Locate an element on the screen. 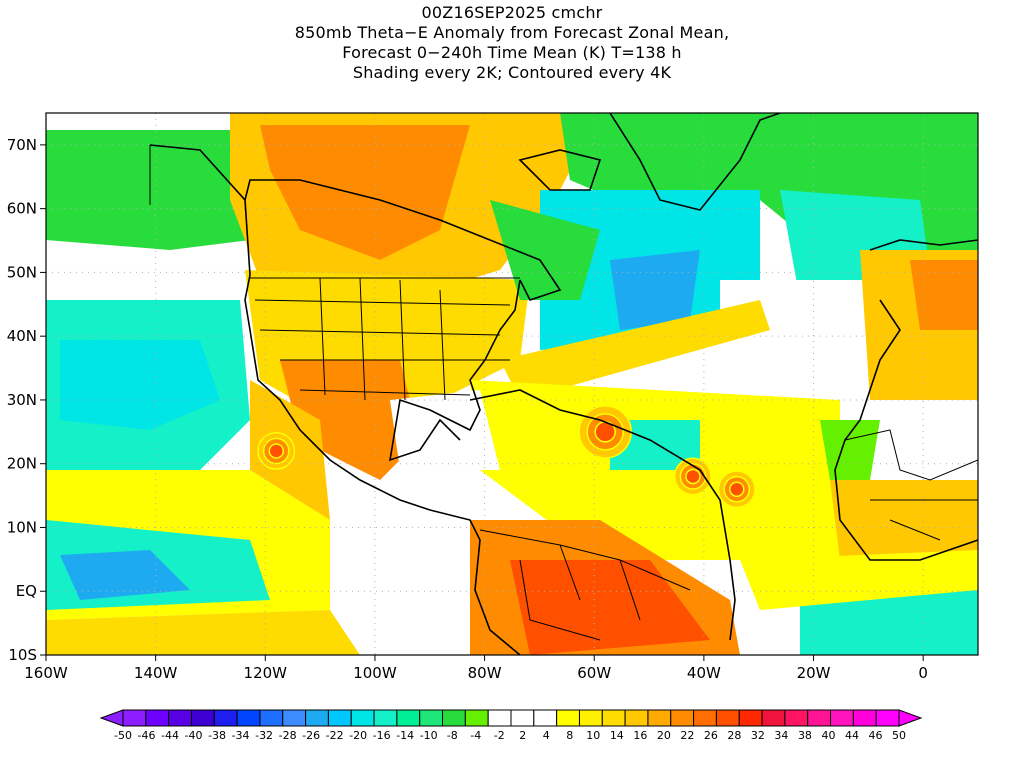  colorbar-arrow-right is located at coordinates (910, 718).